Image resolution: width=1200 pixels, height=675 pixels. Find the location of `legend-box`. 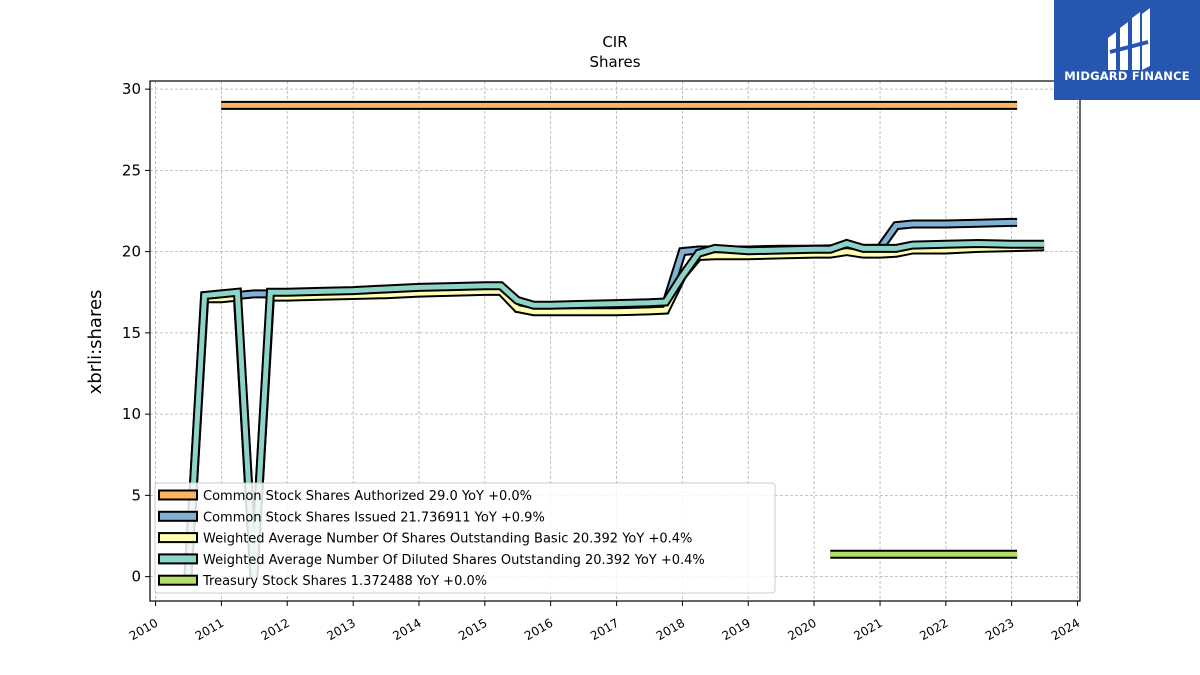

legend-box is located at coordinates (465, 538).